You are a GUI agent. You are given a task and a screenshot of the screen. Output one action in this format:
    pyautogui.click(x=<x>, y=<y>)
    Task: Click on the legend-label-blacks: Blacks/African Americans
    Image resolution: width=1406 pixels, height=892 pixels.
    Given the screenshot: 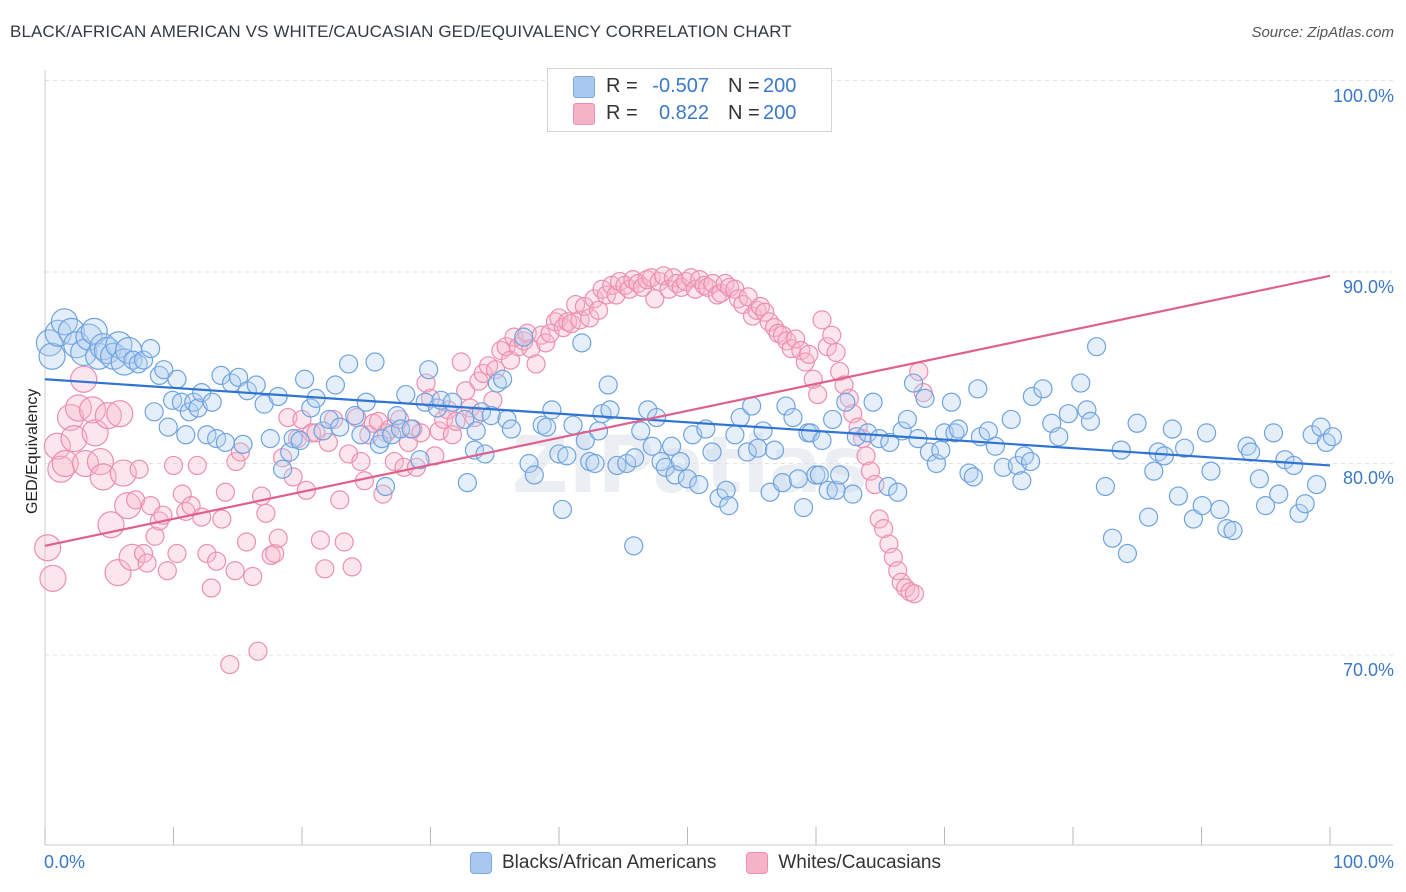 What is the action you would take?
    pyautogui.click(x=609, y=862)
    